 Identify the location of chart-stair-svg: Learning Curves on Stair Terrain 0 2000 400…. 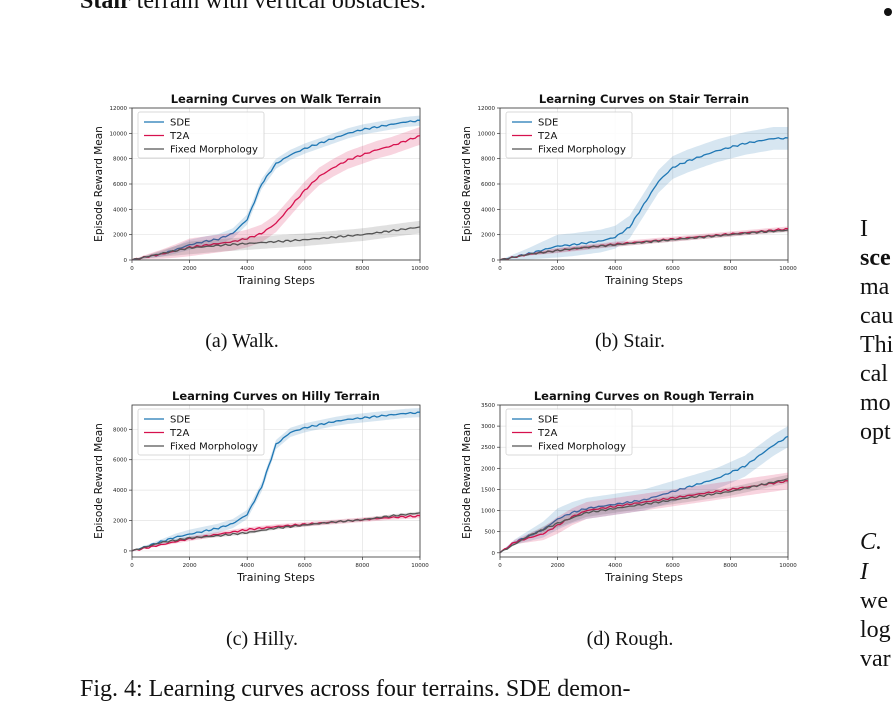
(629, 189).